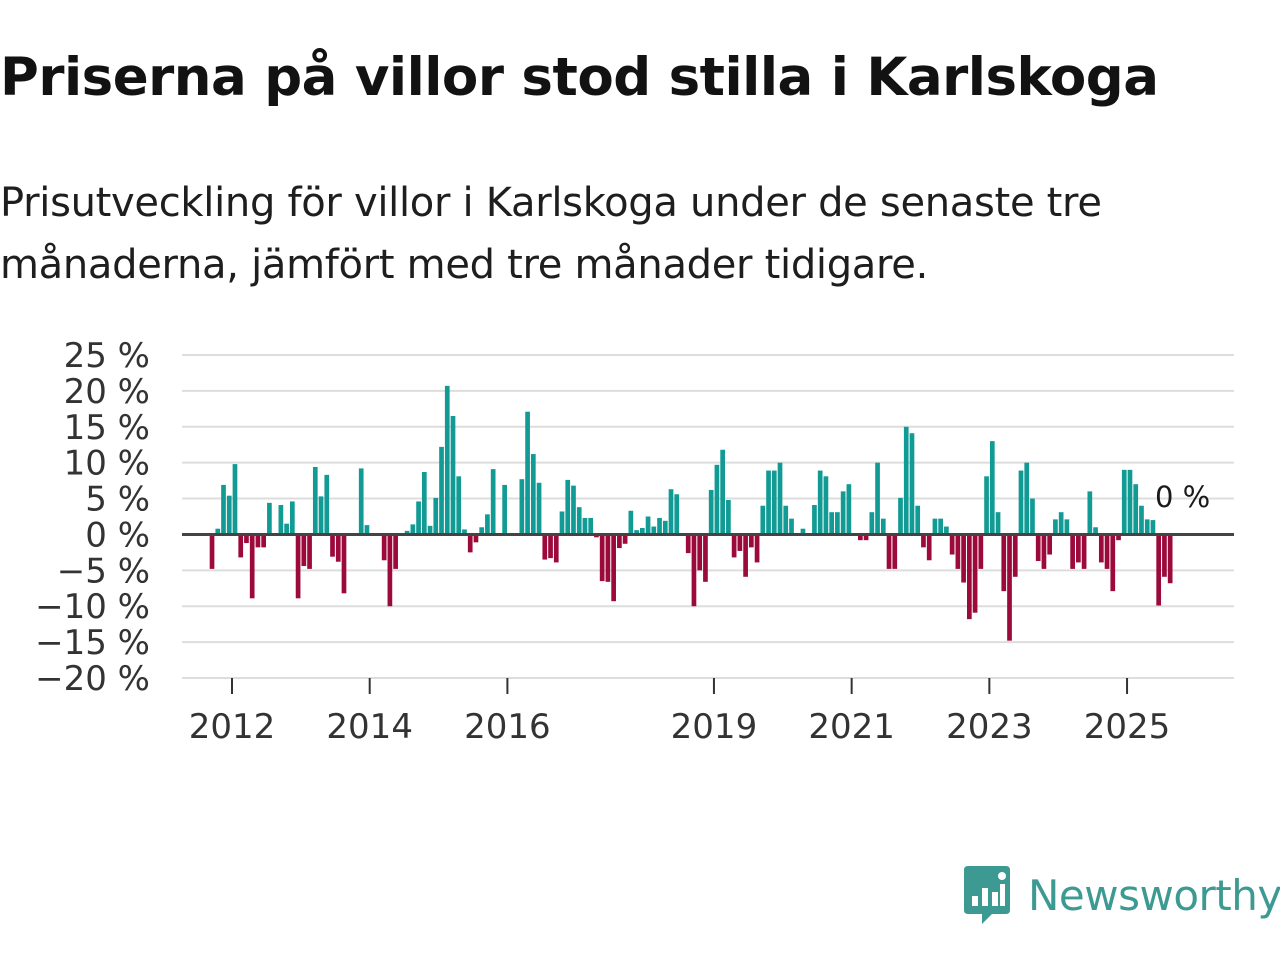 Image resolution: width=1280 pixels, height=960 pixels. Describe the element at coordinates (989, 727) in the screenshot. I see `x-tick-label: 2023` at that location.